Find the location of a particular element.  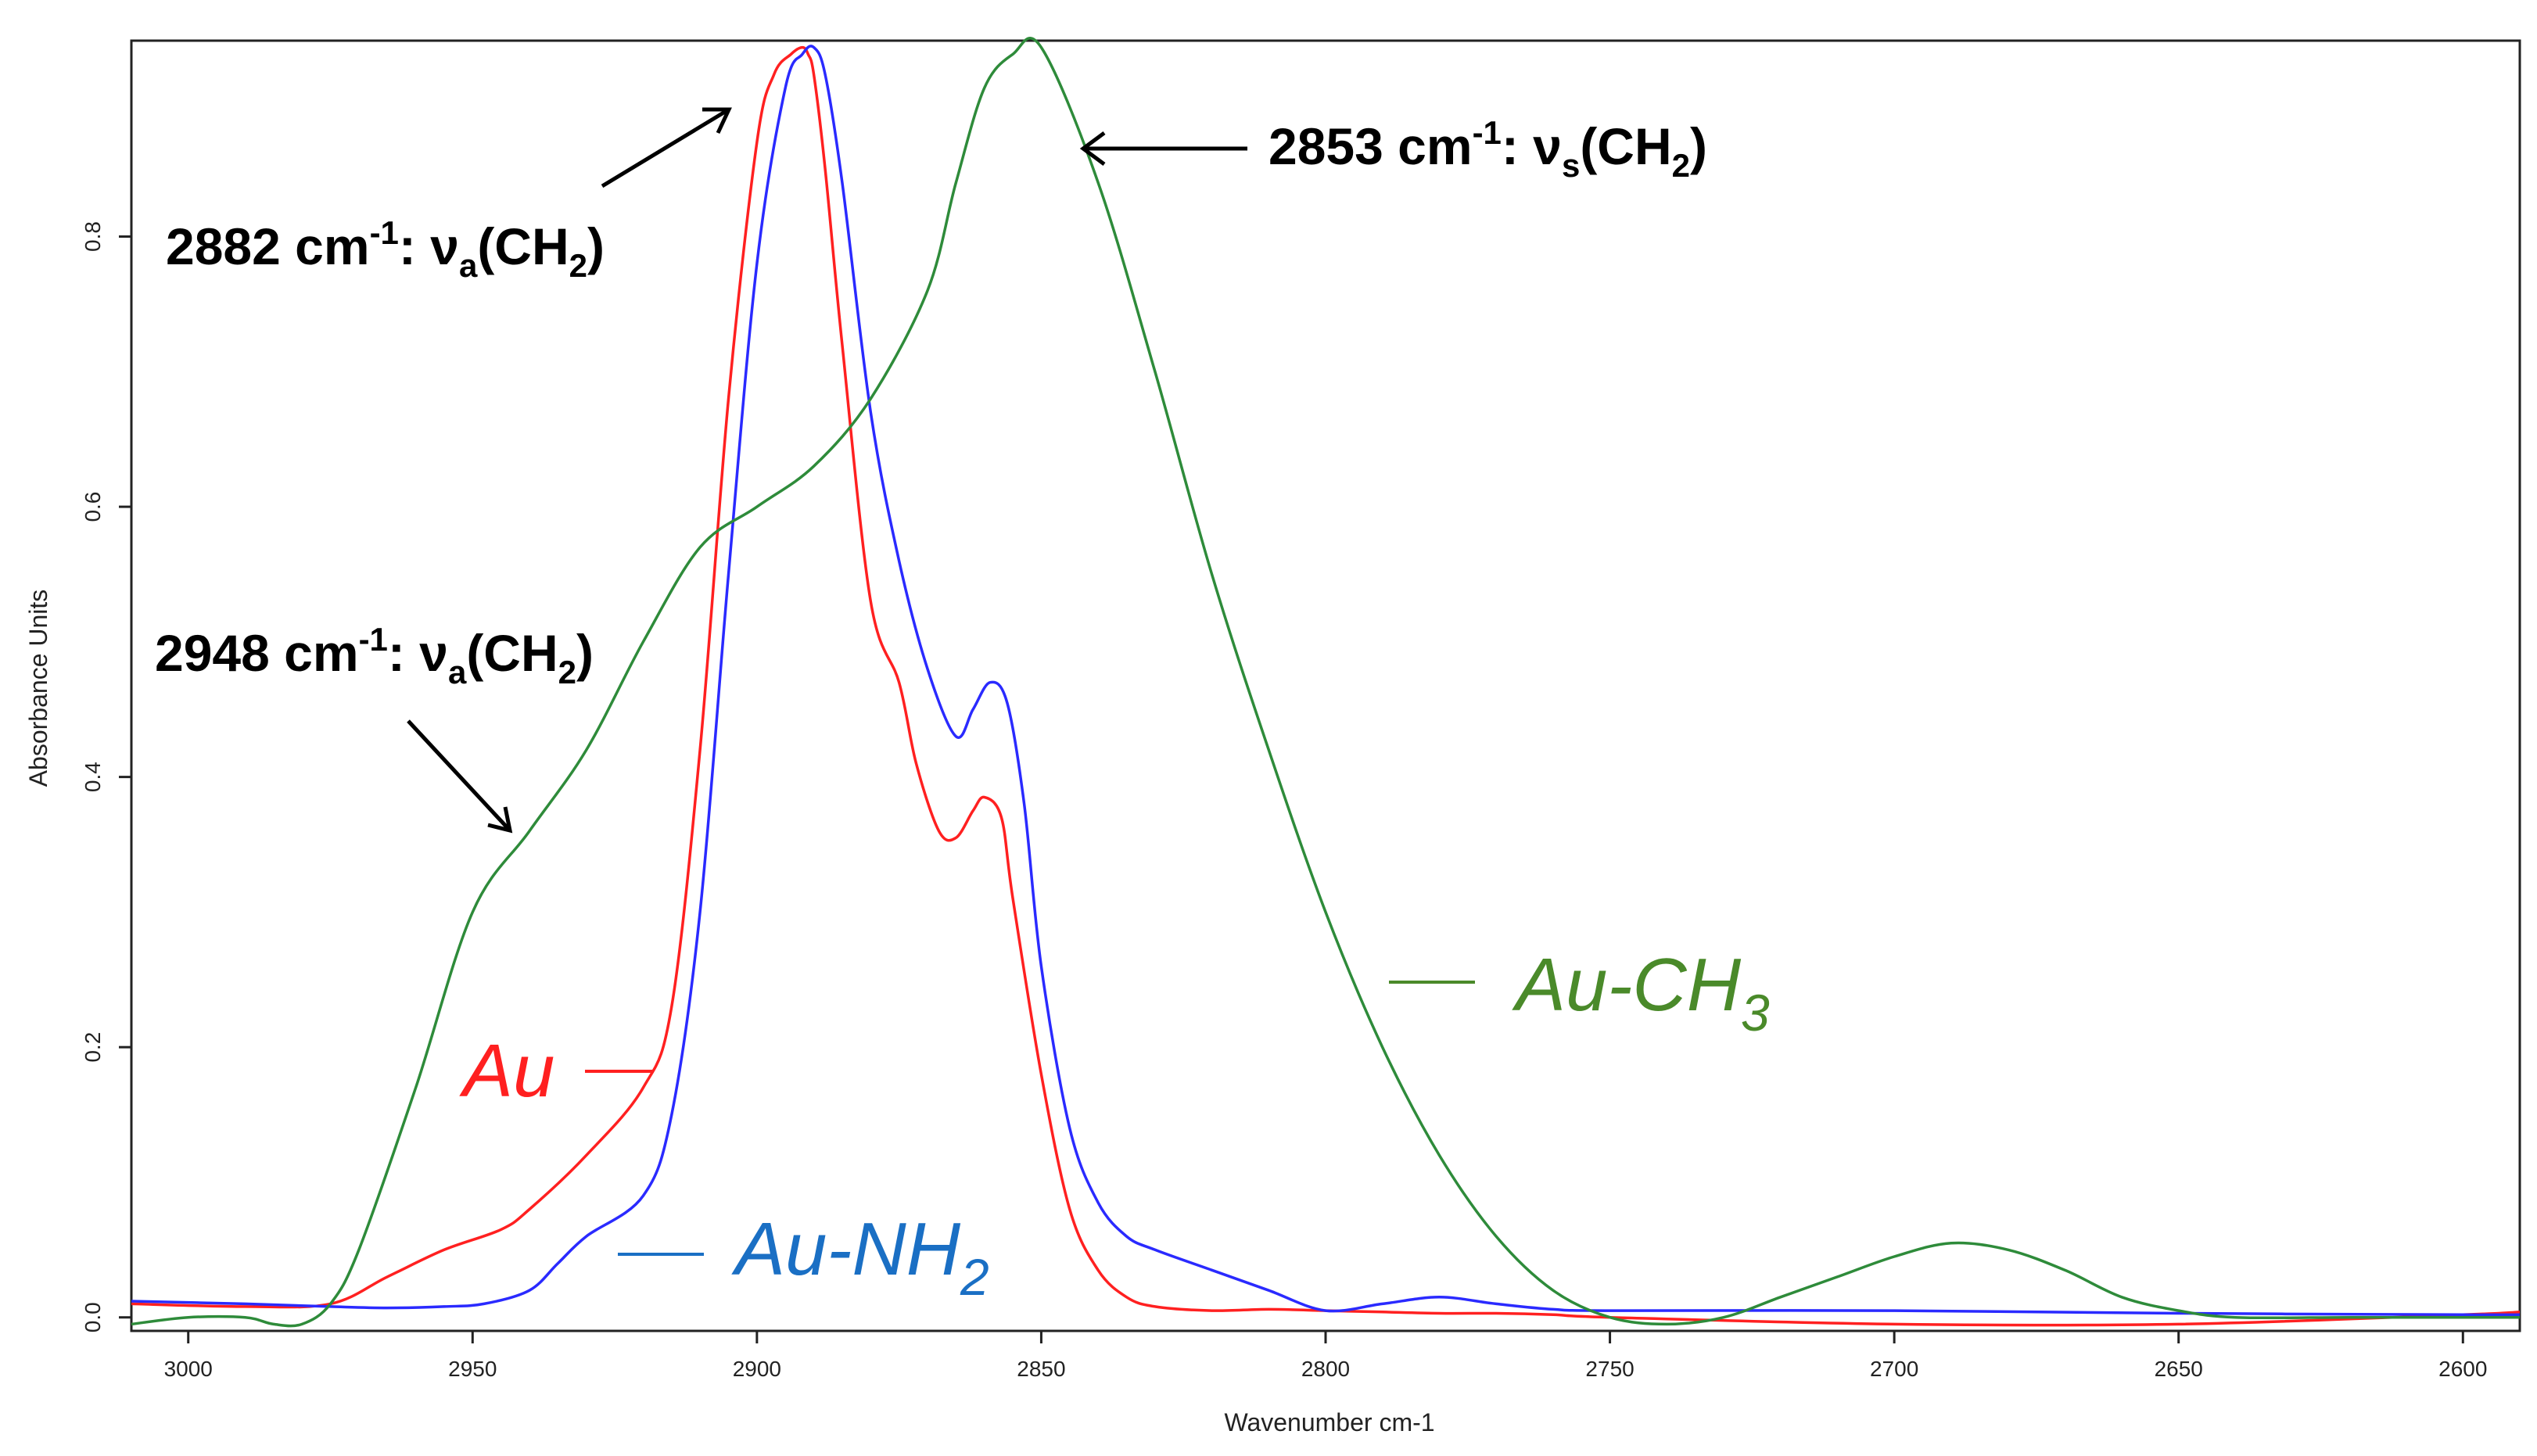

annotation-2853-mid: : ν is located at coordinates (1532, 146).